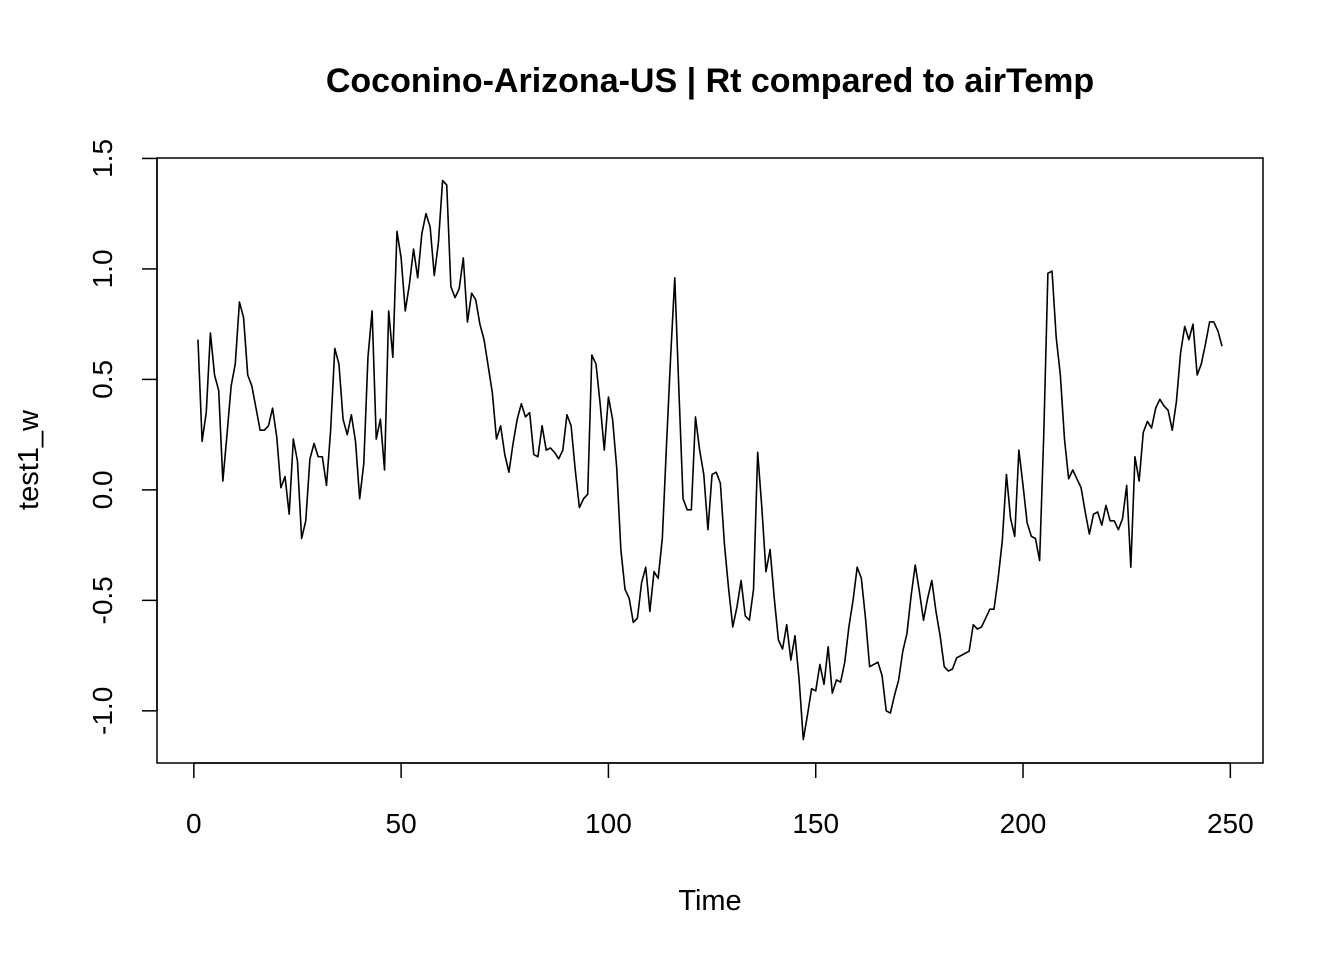 The width and height of the screenshot is (1344, 965). I want to click on x-tick-label: 150, so click(815, 823).